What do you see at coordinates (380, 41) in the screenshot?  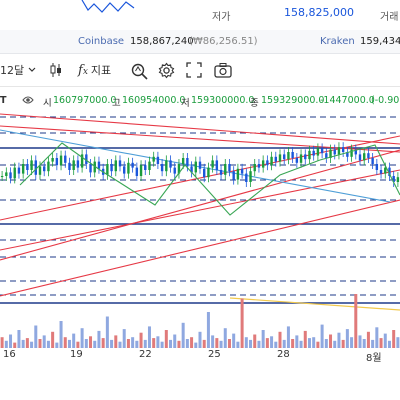 I see `exchange-price-kraken: 159,434,3` at bounding box center [380, 41].